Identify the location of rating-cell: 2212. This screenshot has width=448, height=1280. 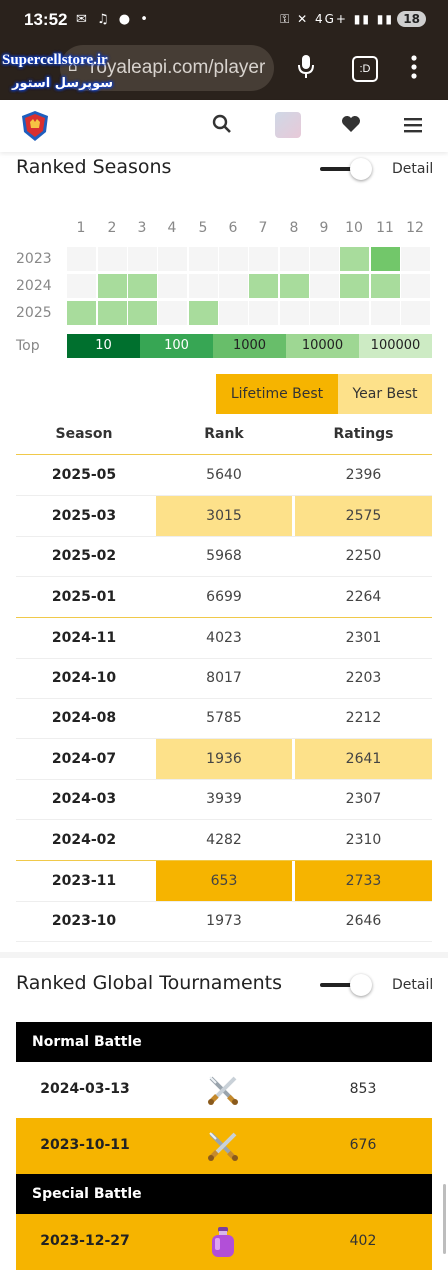
(363, 718).